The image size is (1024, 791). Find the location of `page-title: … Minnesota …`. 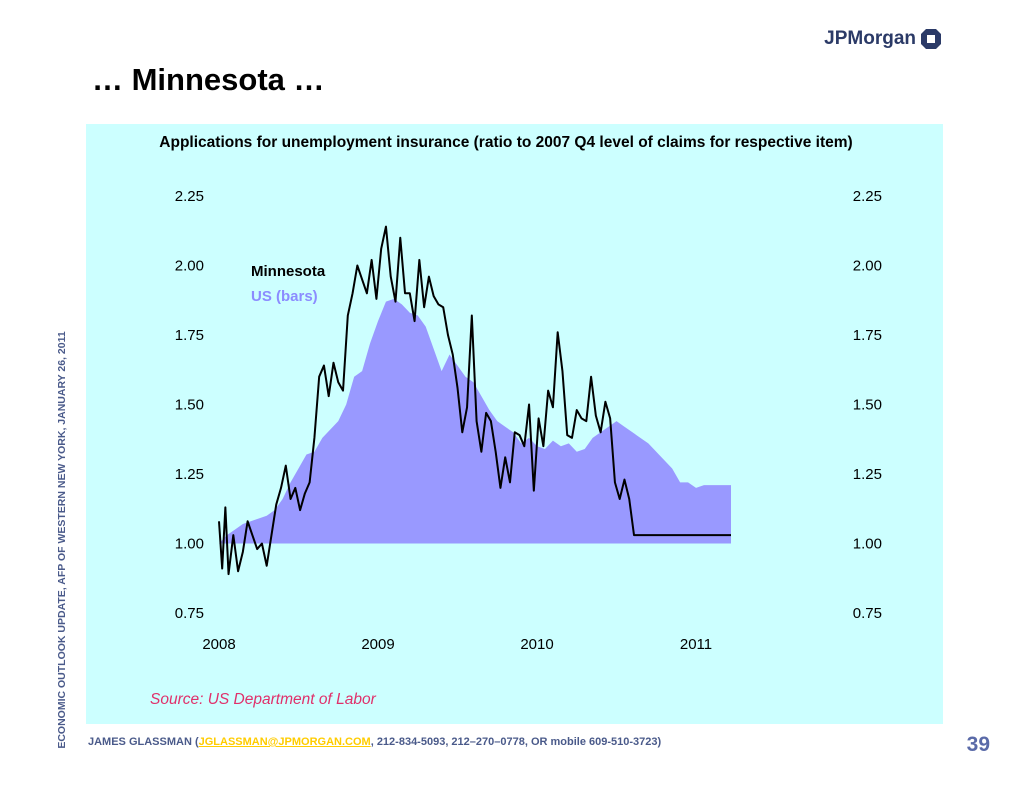

page-title: … Minnesota … is located at coordinates (208, 79).